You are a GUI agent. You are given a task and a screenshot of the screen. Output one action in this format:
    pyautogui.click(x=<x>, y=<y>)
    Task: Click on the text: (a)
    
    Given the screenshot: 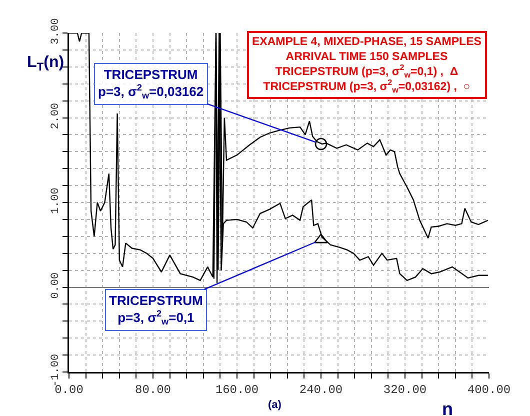 What is the action you would take?
    pyautogui.click(x=275, y=405)
    